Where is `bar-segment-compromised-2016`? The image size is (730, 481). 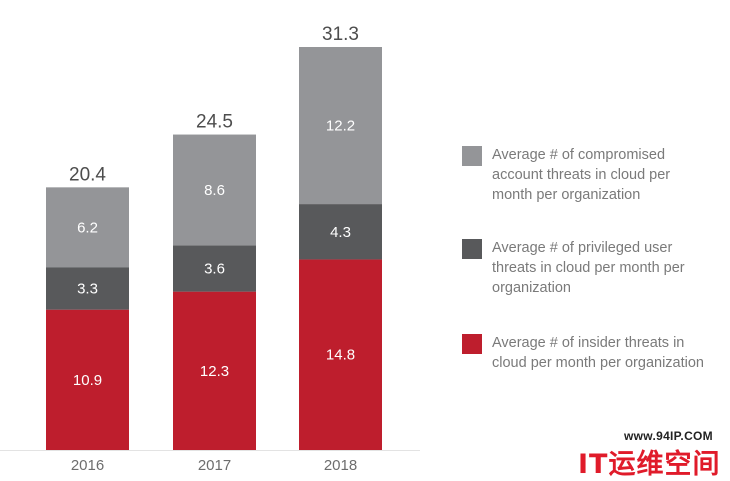
bar-segment-compromised-2016 is located at coordinates (87, 227).